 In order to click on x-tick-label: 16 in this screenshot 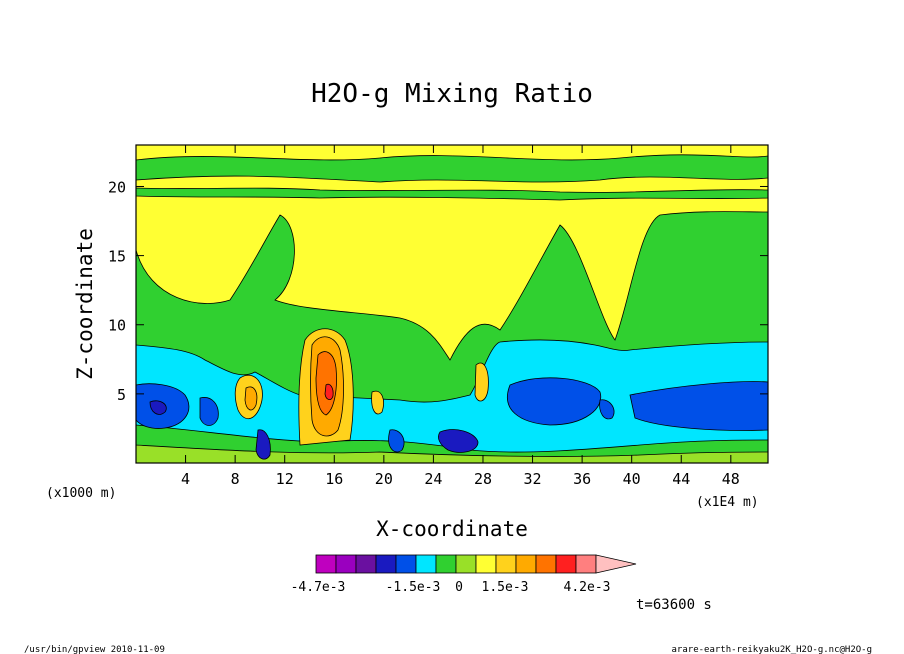, I will do `click(334, 479)`.